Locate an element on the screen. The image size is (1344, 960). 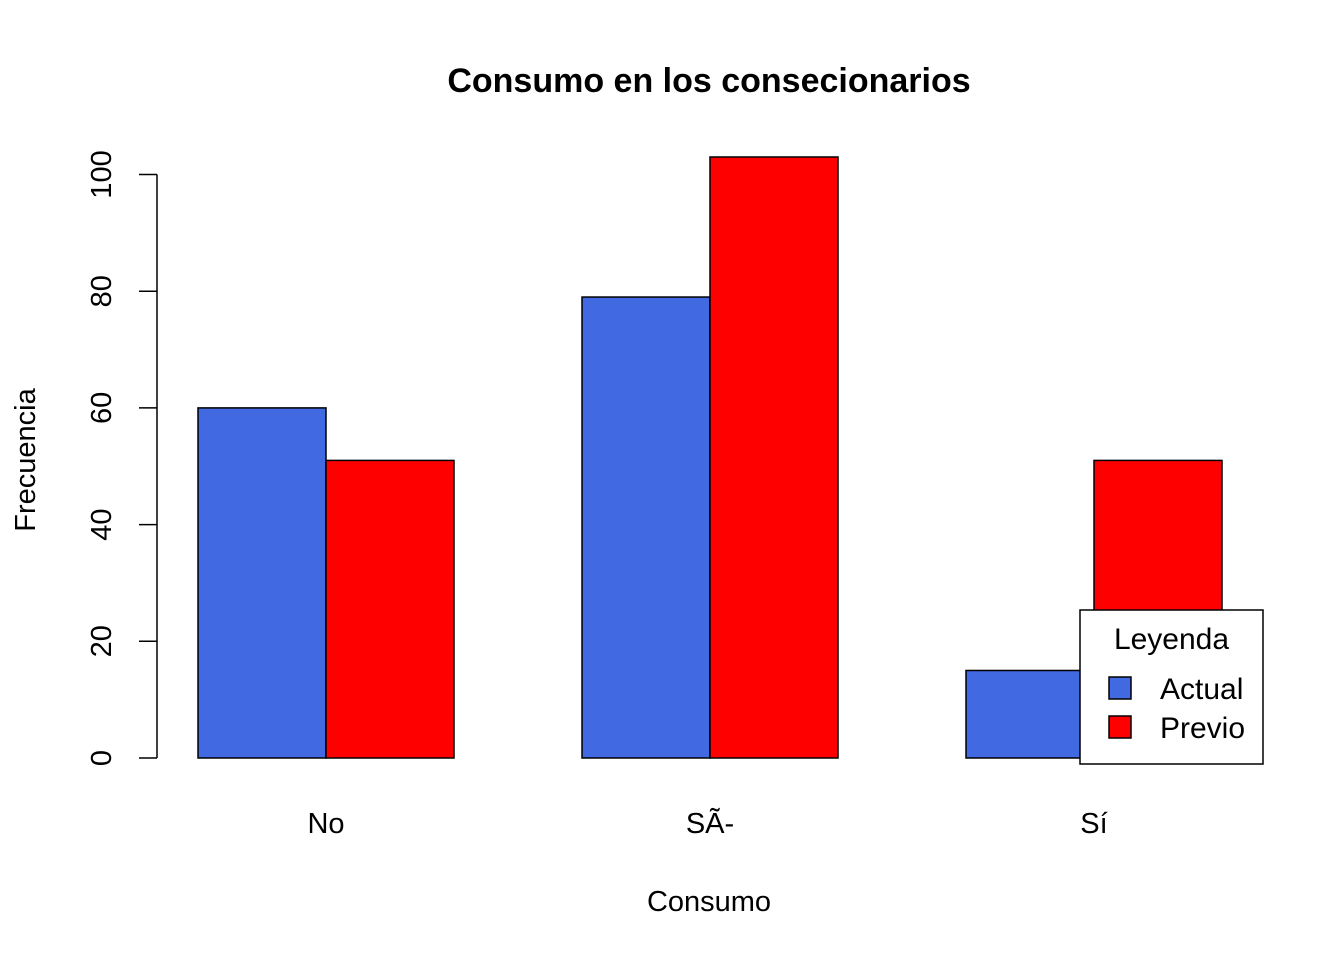
y-tick-label: 100 is located at coordinates (102, 174).